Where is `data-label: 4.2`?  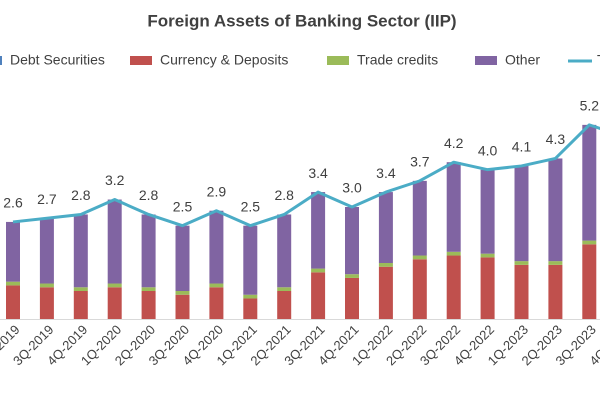
data-label: 4.2 is located at coordinates (454, 143).